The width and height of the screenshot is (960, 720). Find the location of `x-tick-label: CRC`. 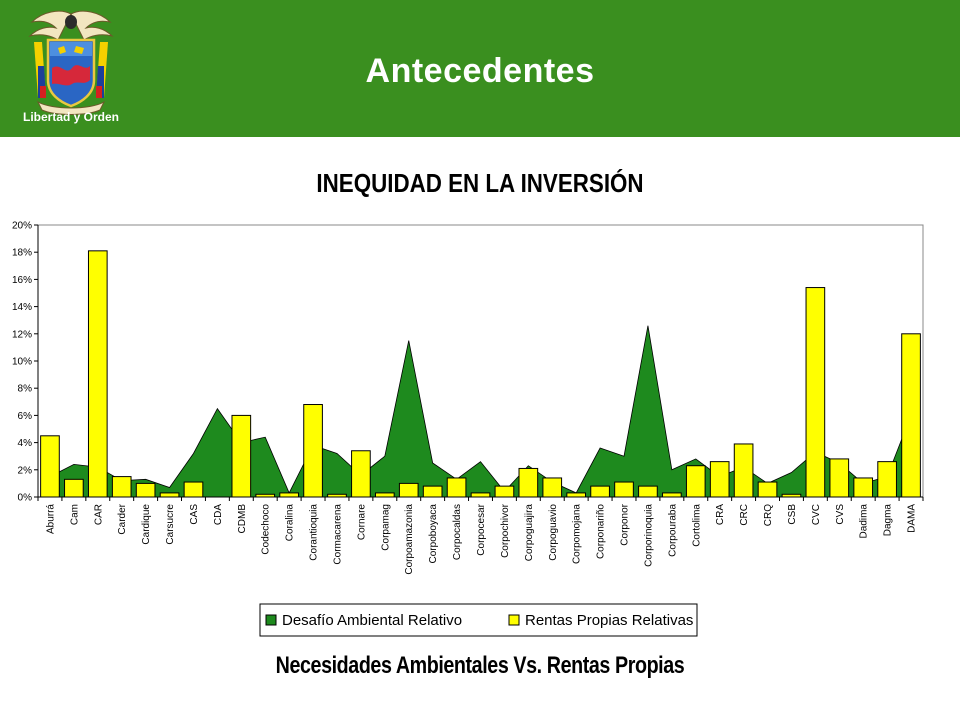

x-tick-label: CRC is located at coordinates (744, 515).